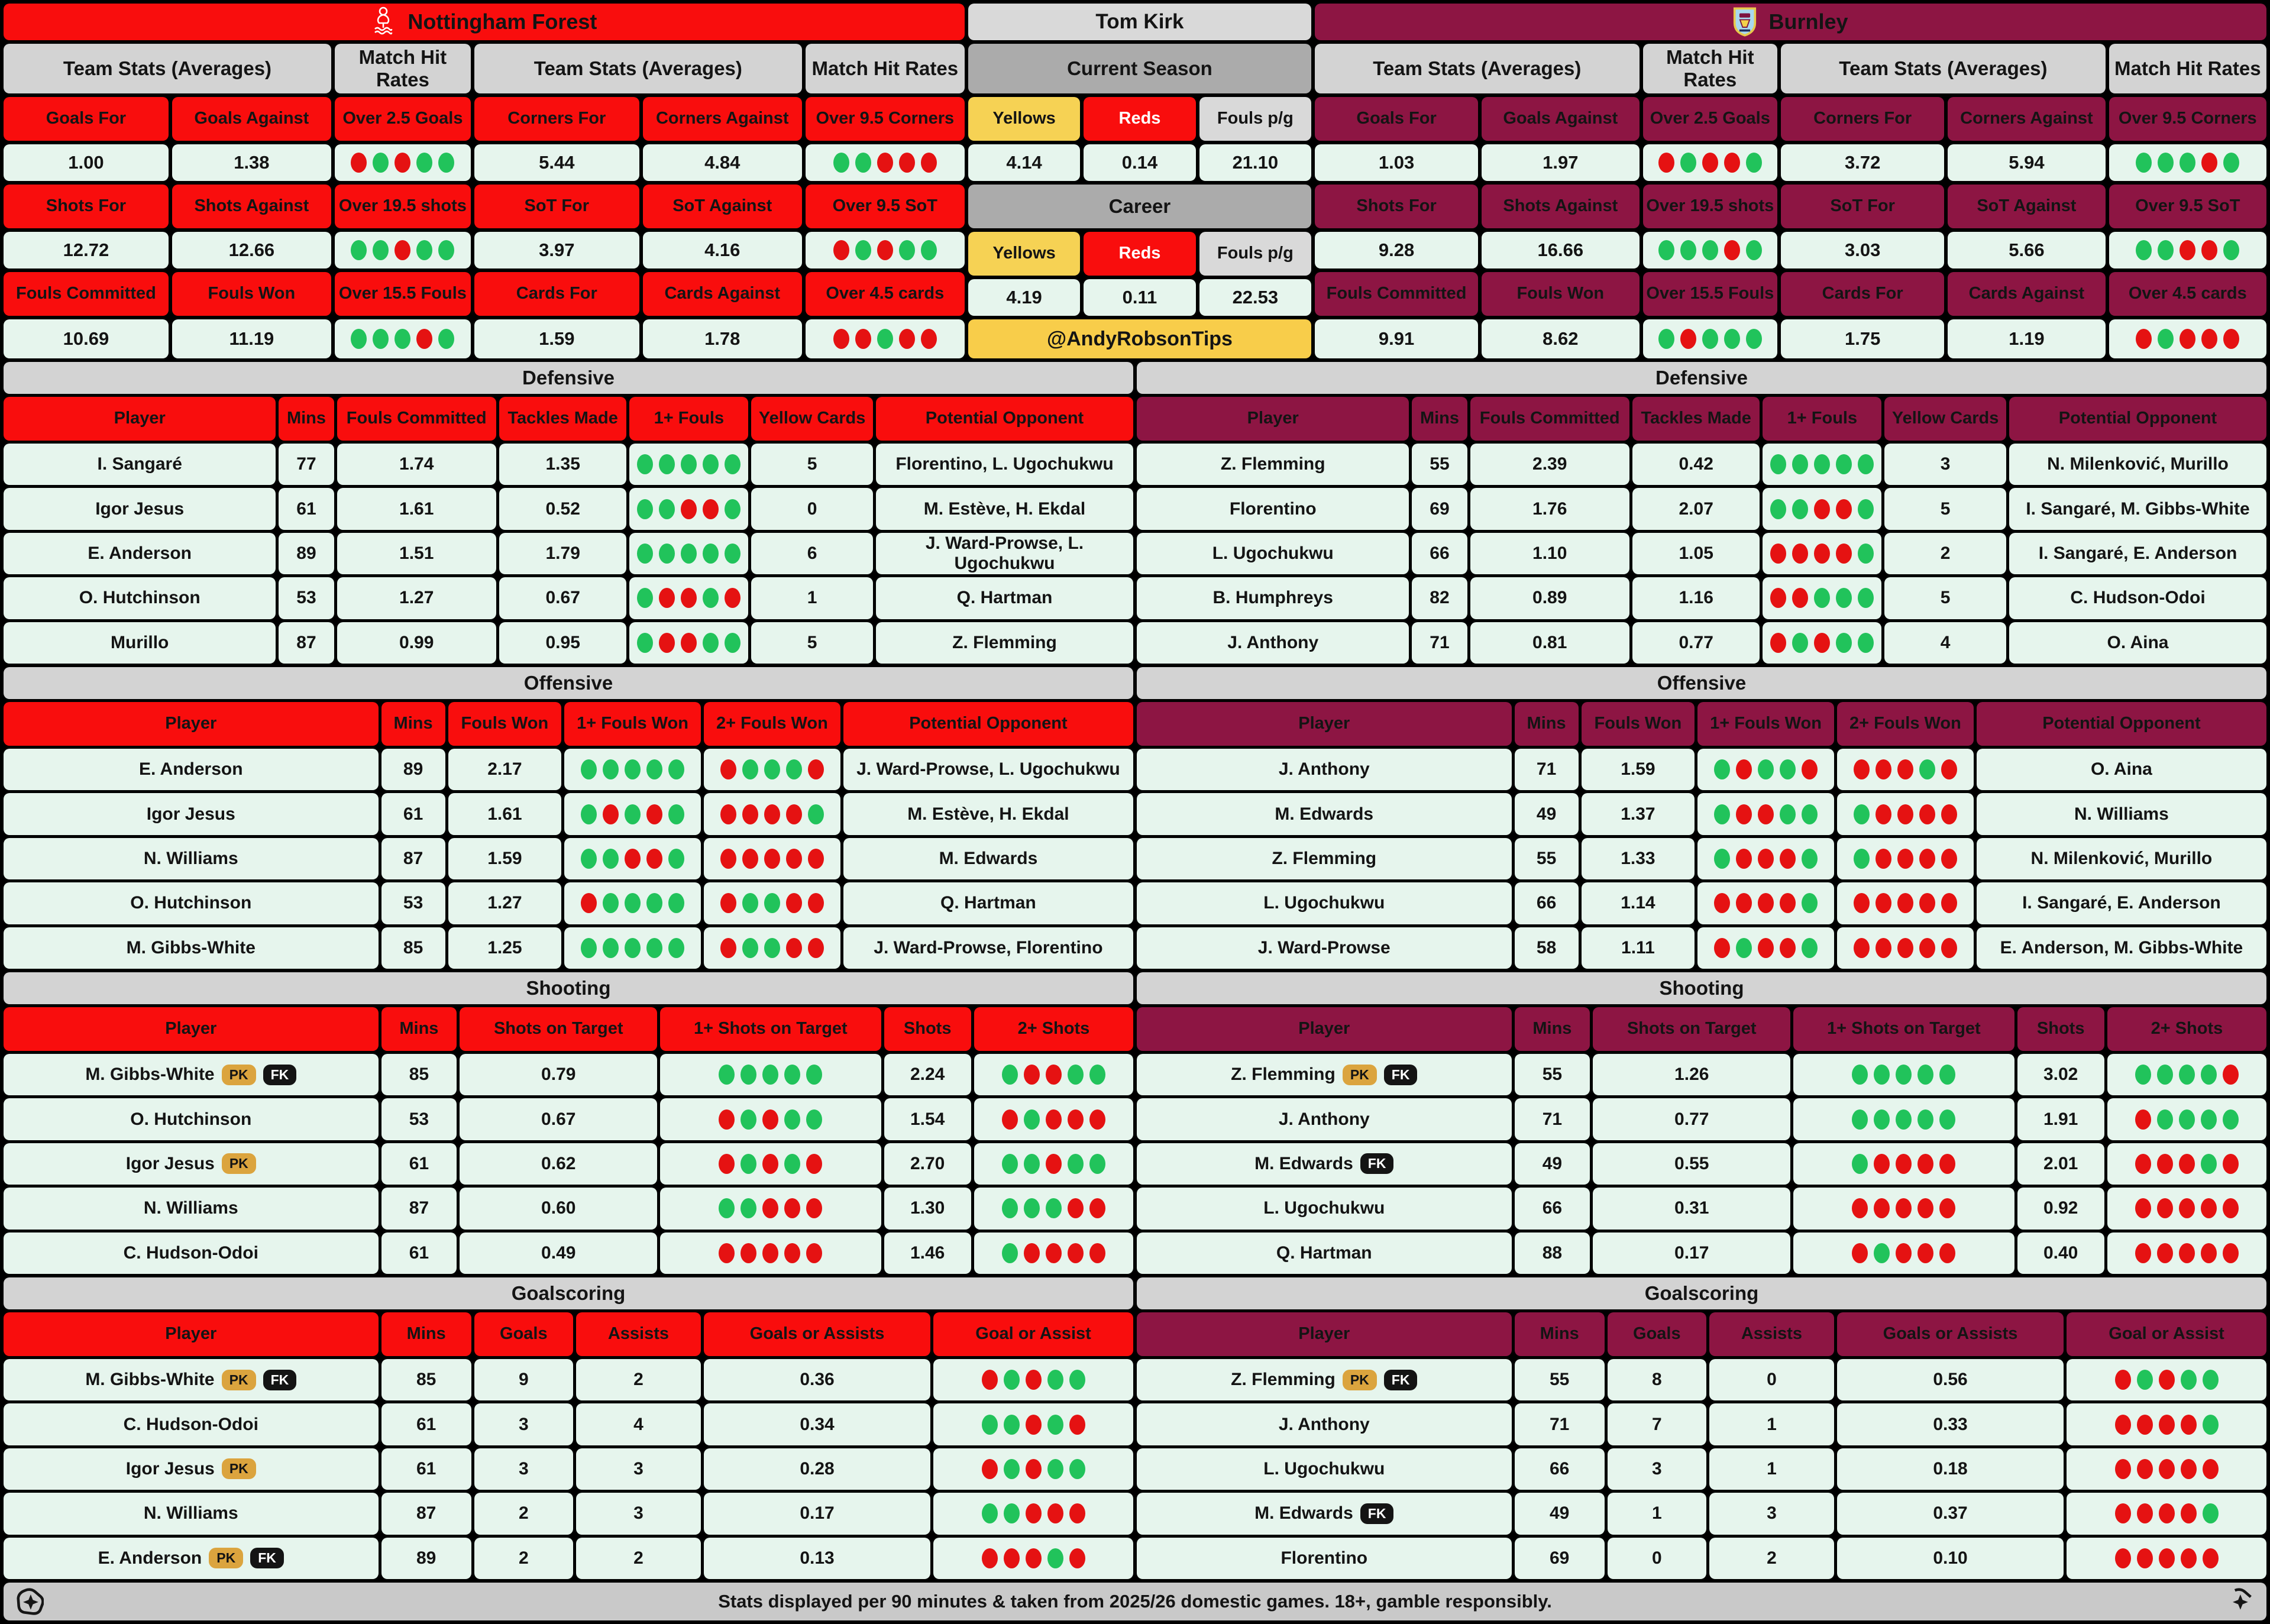  I want to click on stat-value: 3.72, so click(1863, 162).